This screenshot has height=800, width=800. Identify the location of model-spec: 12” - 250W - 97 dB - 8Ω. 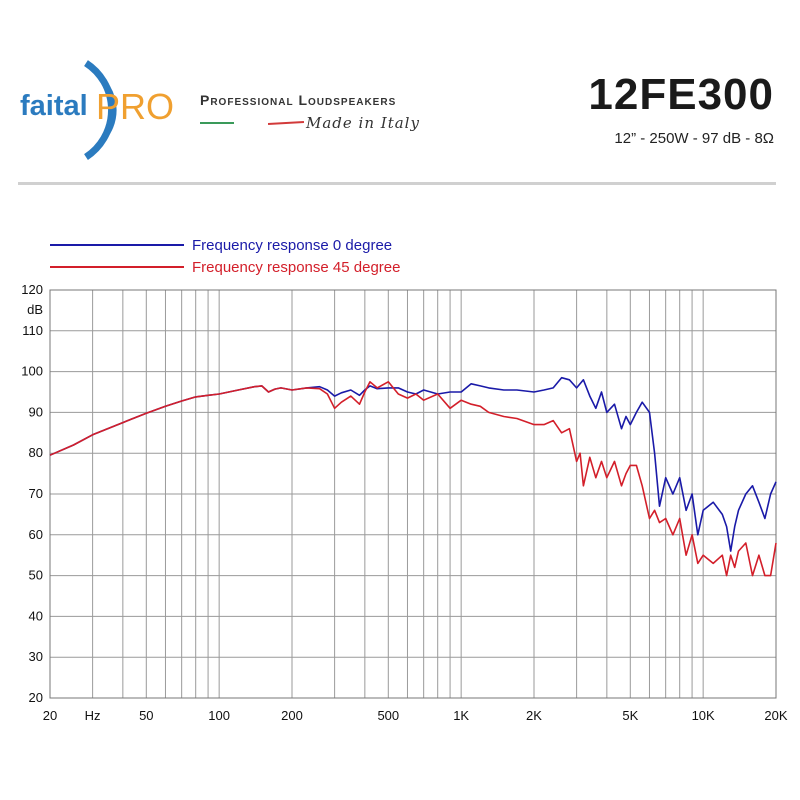
(694, 138).